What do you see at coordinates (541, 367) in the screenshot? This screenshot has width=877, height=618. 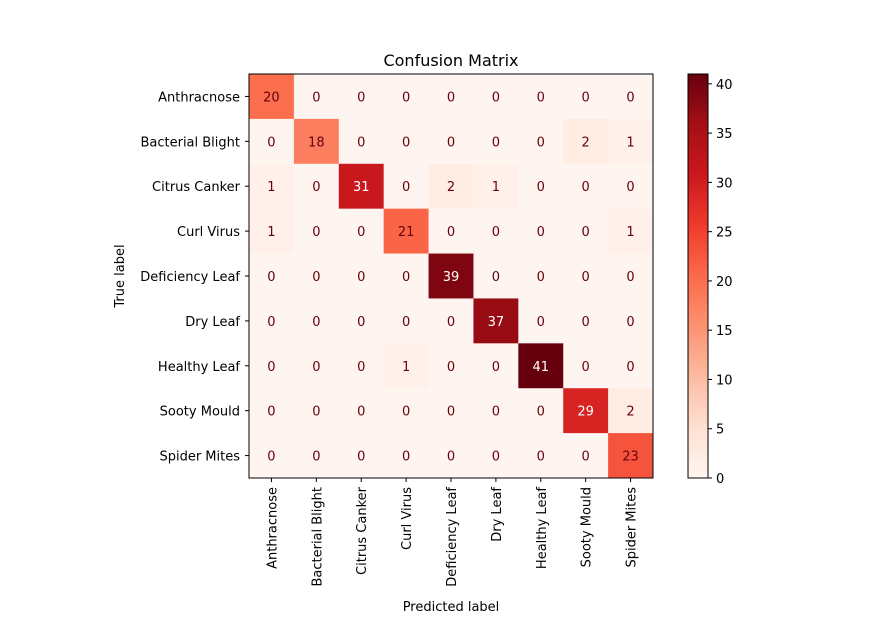 I see `cell-value-label: 41` at bounding box center [541, 367].